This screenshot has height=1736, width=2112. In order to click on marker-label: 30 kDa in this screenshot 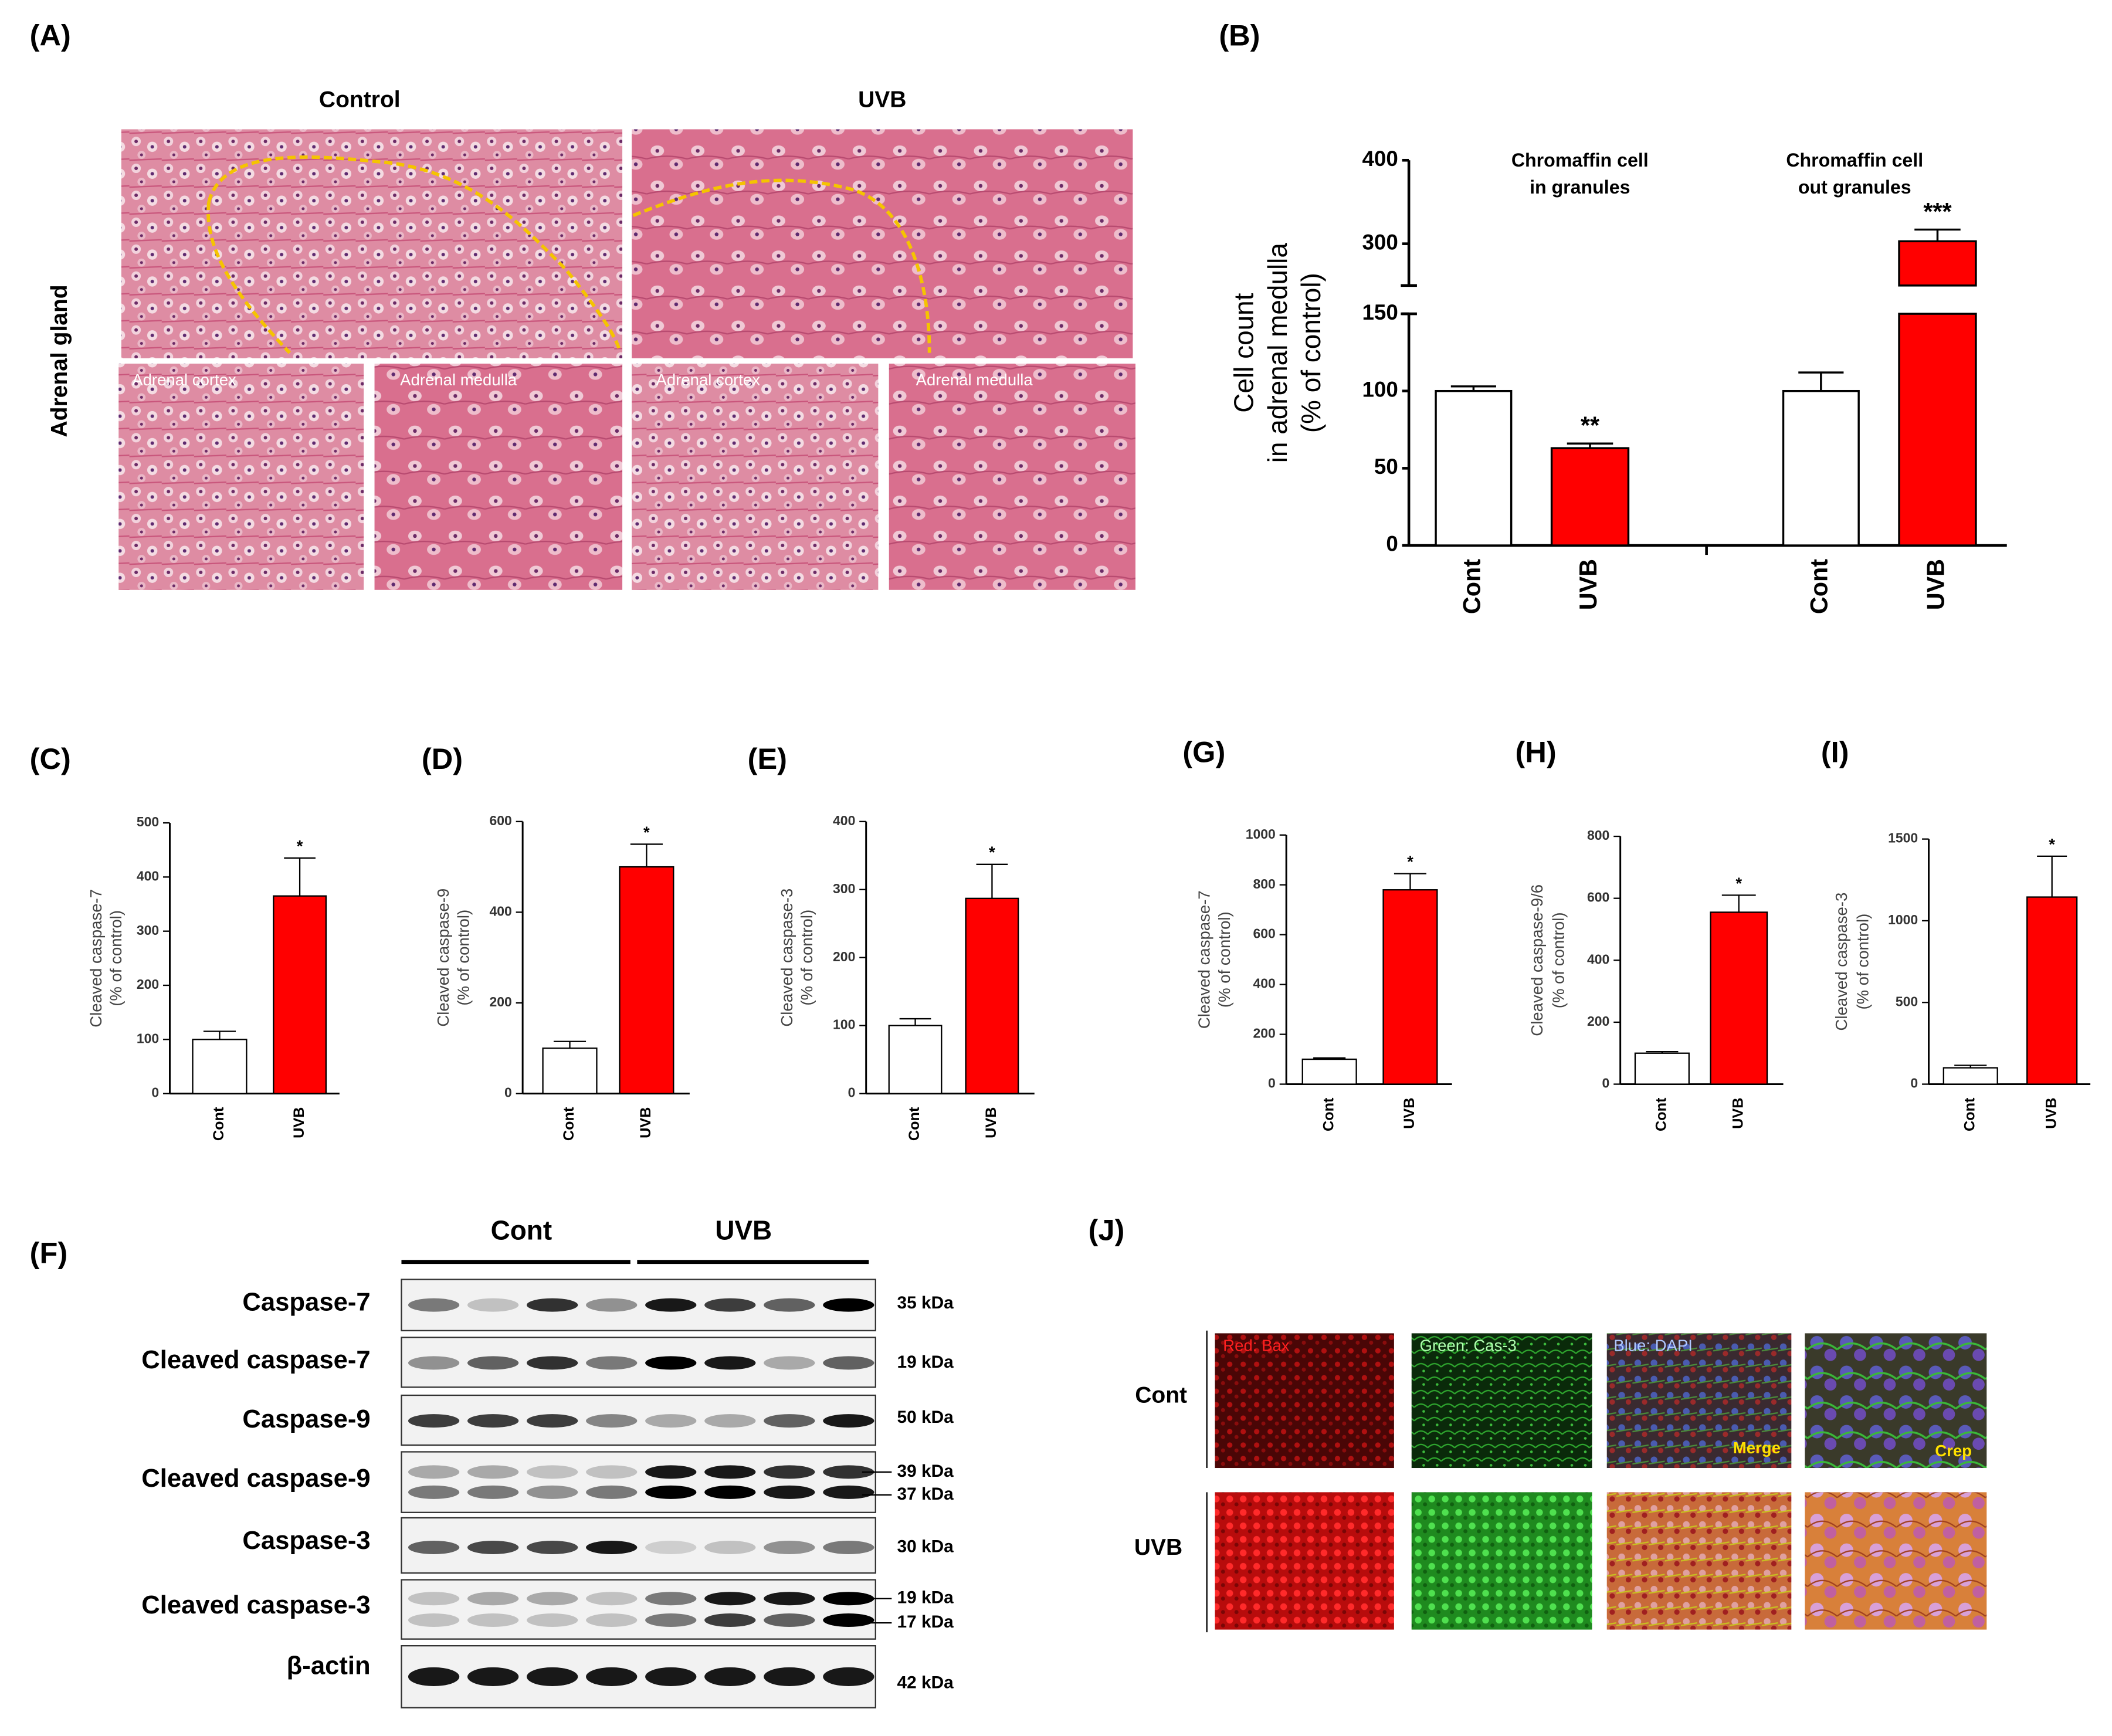, I will do `click(925, 1546)`.